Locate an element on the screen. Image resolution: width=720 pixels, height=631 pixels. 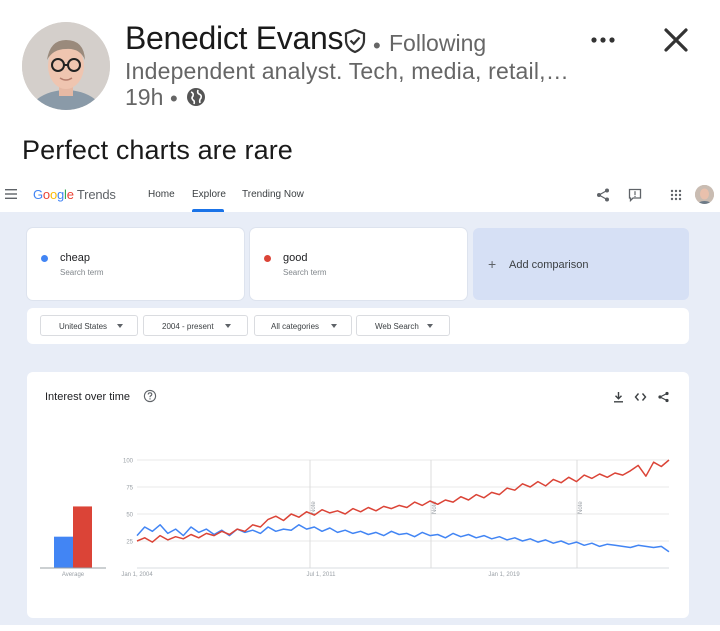
term-card-good: good Search term is located at coordinates (358, 264).